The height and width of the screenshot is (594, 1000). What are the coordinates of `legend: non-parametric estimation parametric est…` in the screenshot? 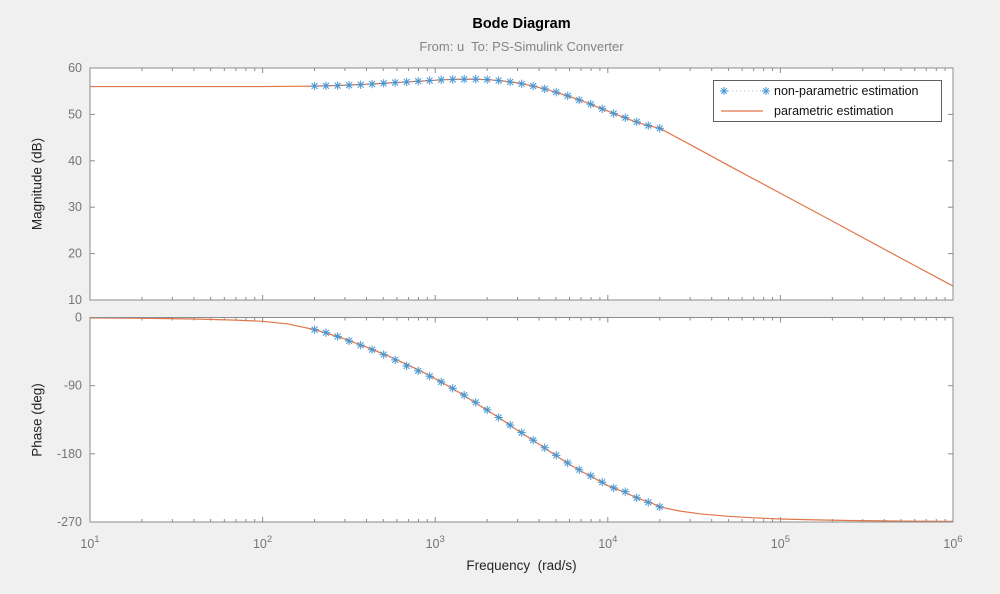 It's located at (827, 101).